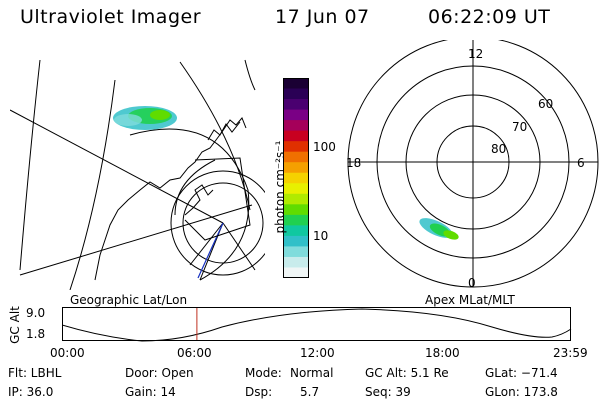 The height and width of the screenshot is (400, 600). What do you see at coordinates (14, 325) in the screenshot?
I see `orbit-axis-label: GC Alt` at bounding box center [14, 325].